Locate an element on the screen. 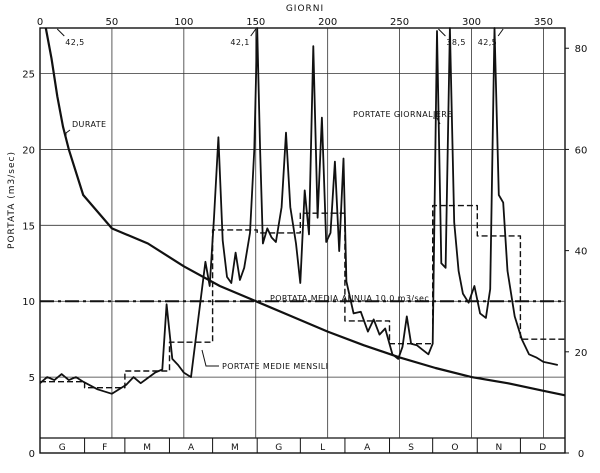  x-tick-label: 300 is located at coordinates (471, 22).